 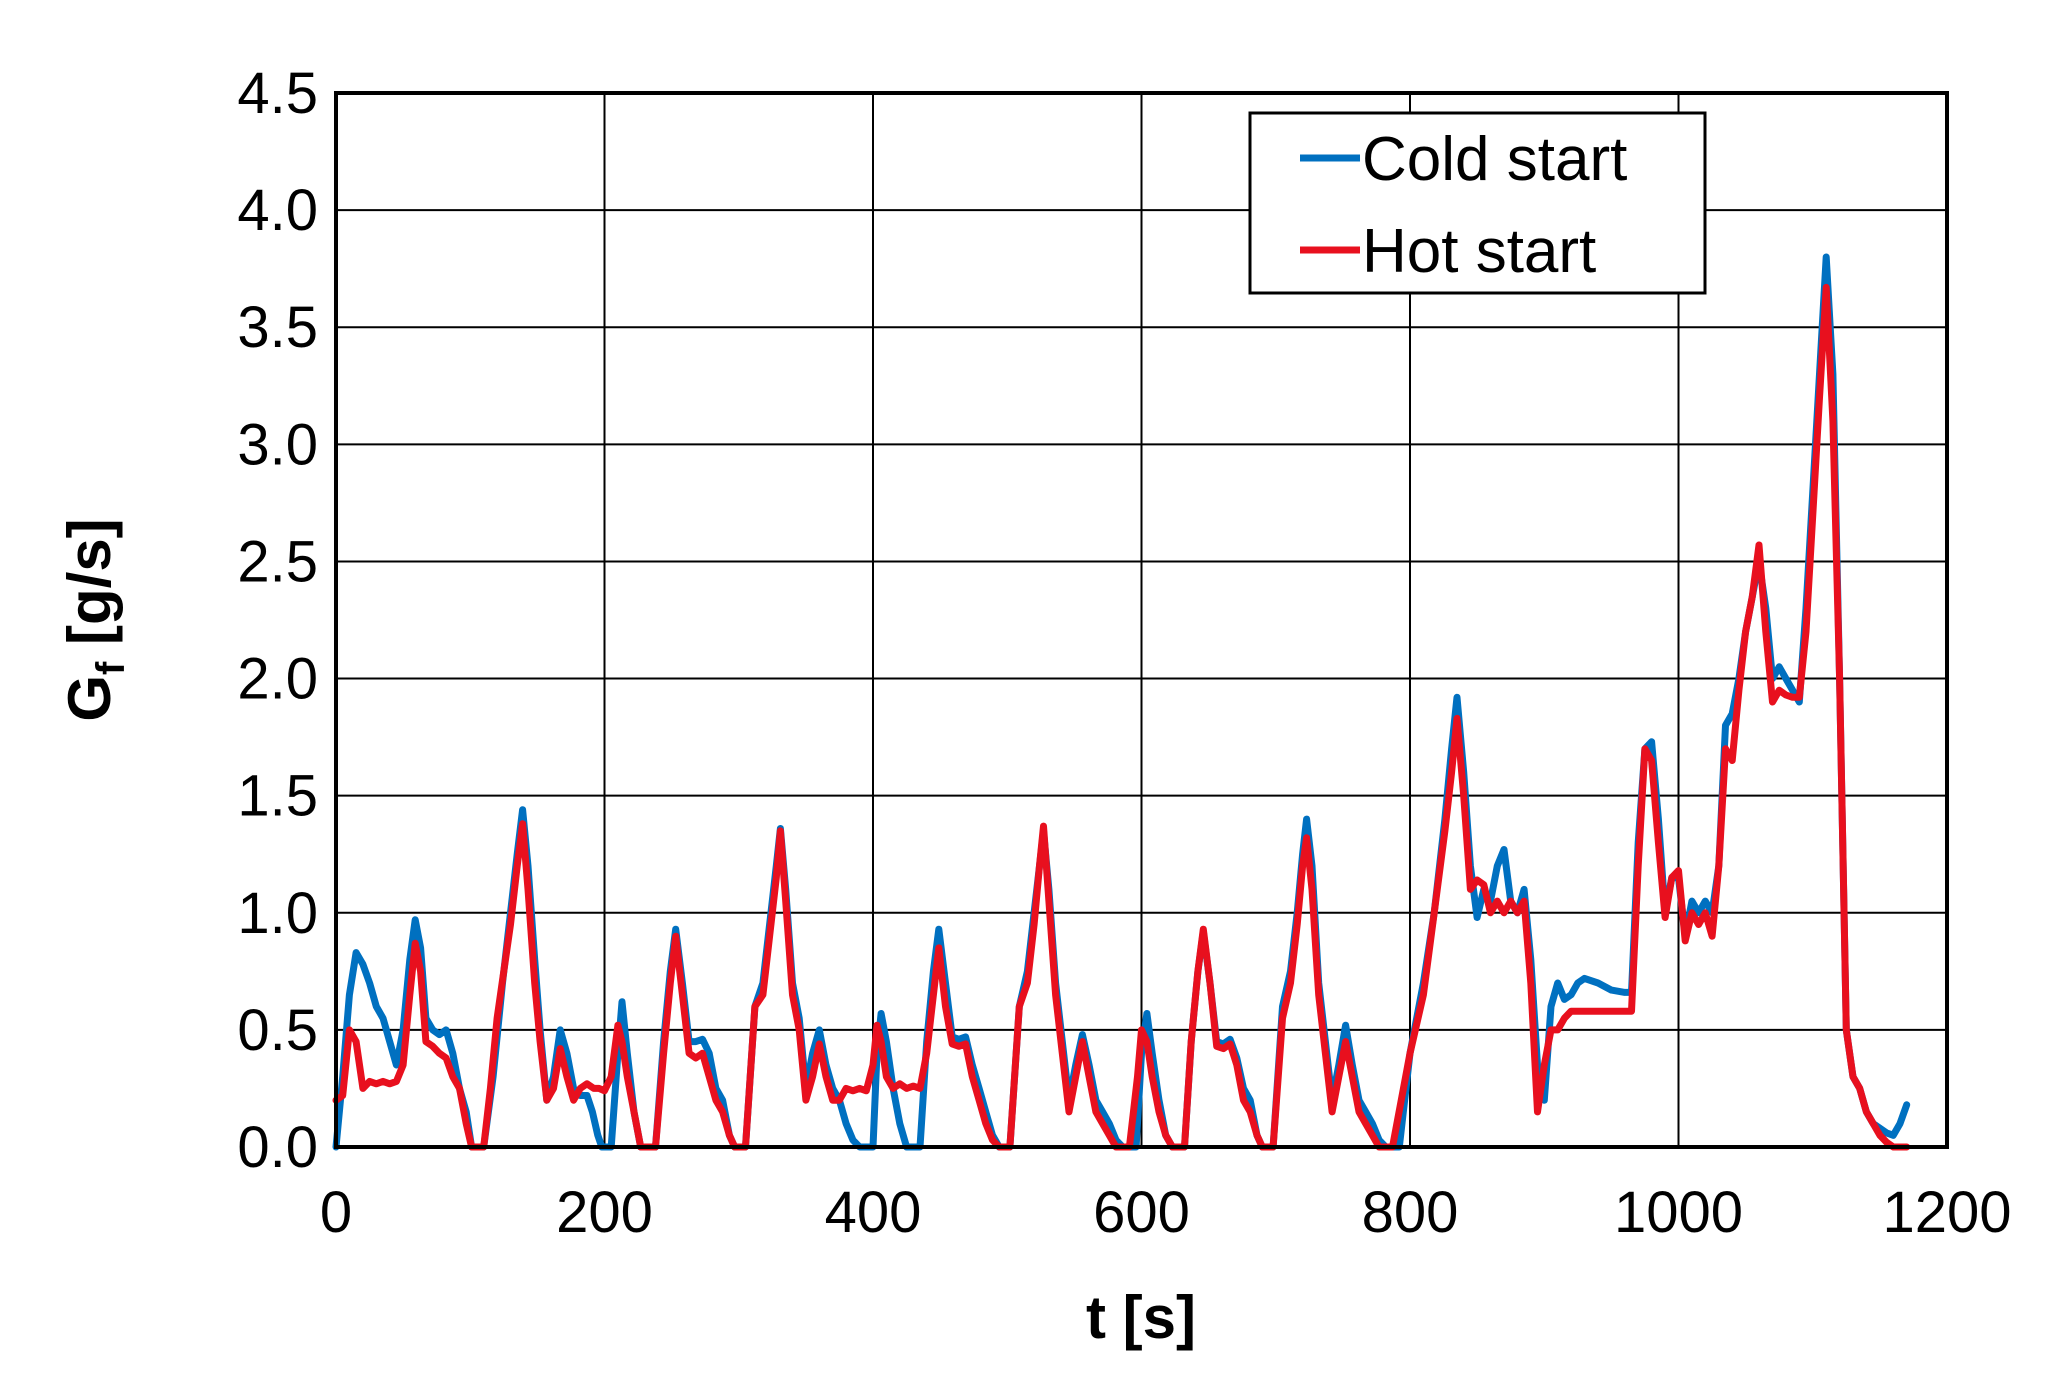 What do you see at coordinates (277, 93) in the screenshot?
I see `y-tick-label: 4.5` at bounding box center [277, 93].